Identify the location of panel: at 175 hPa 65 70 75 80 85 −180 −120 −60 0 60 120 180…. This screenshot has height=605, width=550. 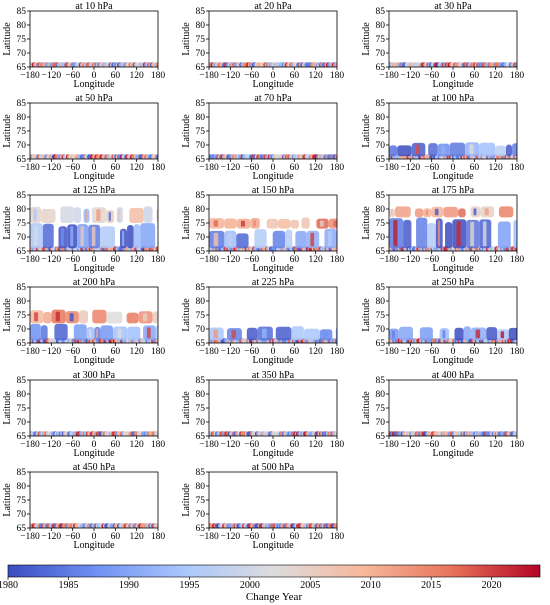
(442, 229).